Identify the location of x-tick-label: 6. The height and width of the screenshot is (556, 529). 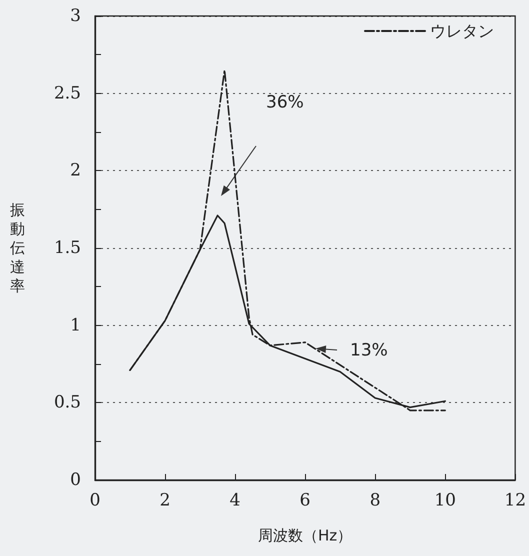
(305, 500).